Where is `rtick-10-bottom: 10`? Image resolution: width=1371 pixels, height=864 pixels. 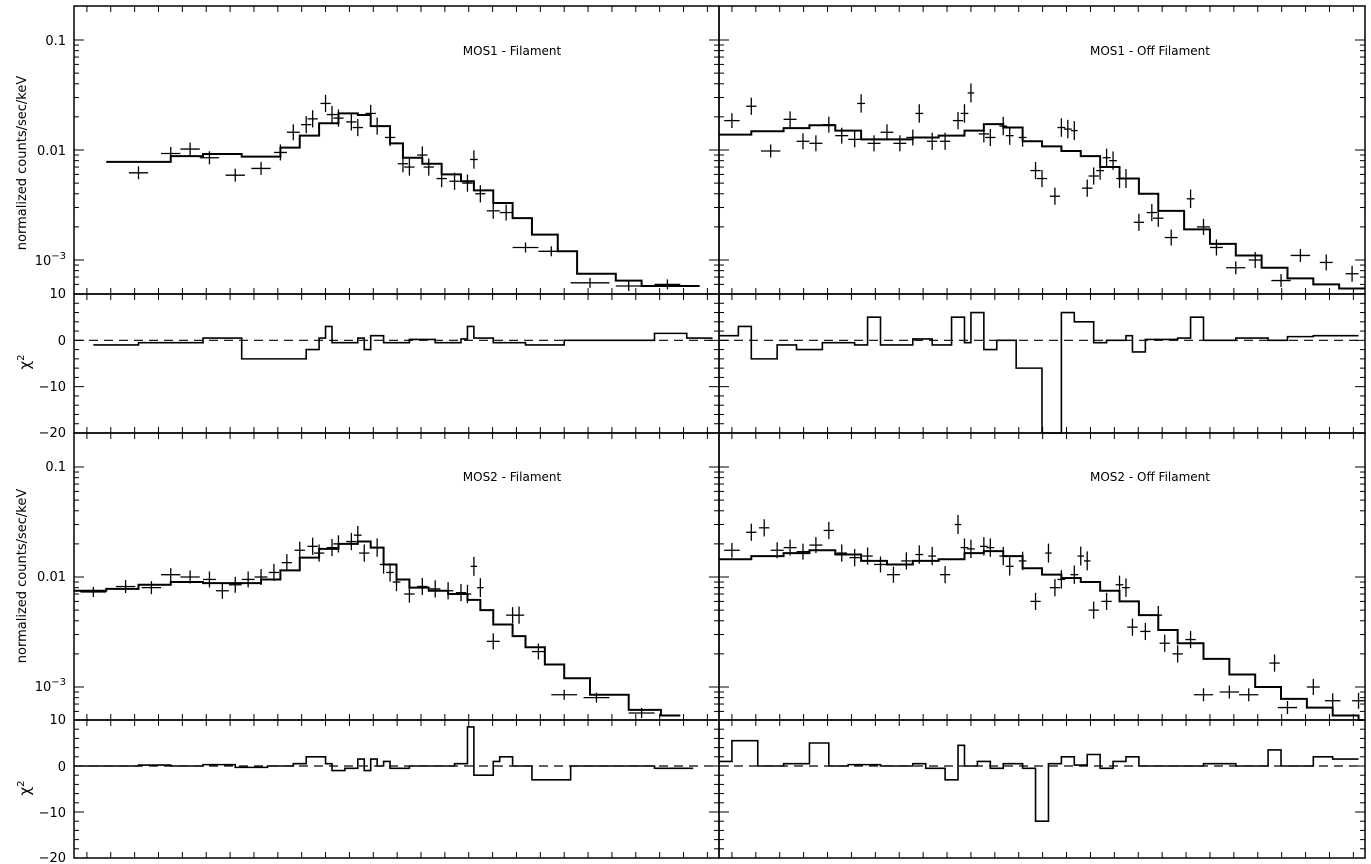
rtick-10-bottom: 10 is located at coordinates (57, 720).